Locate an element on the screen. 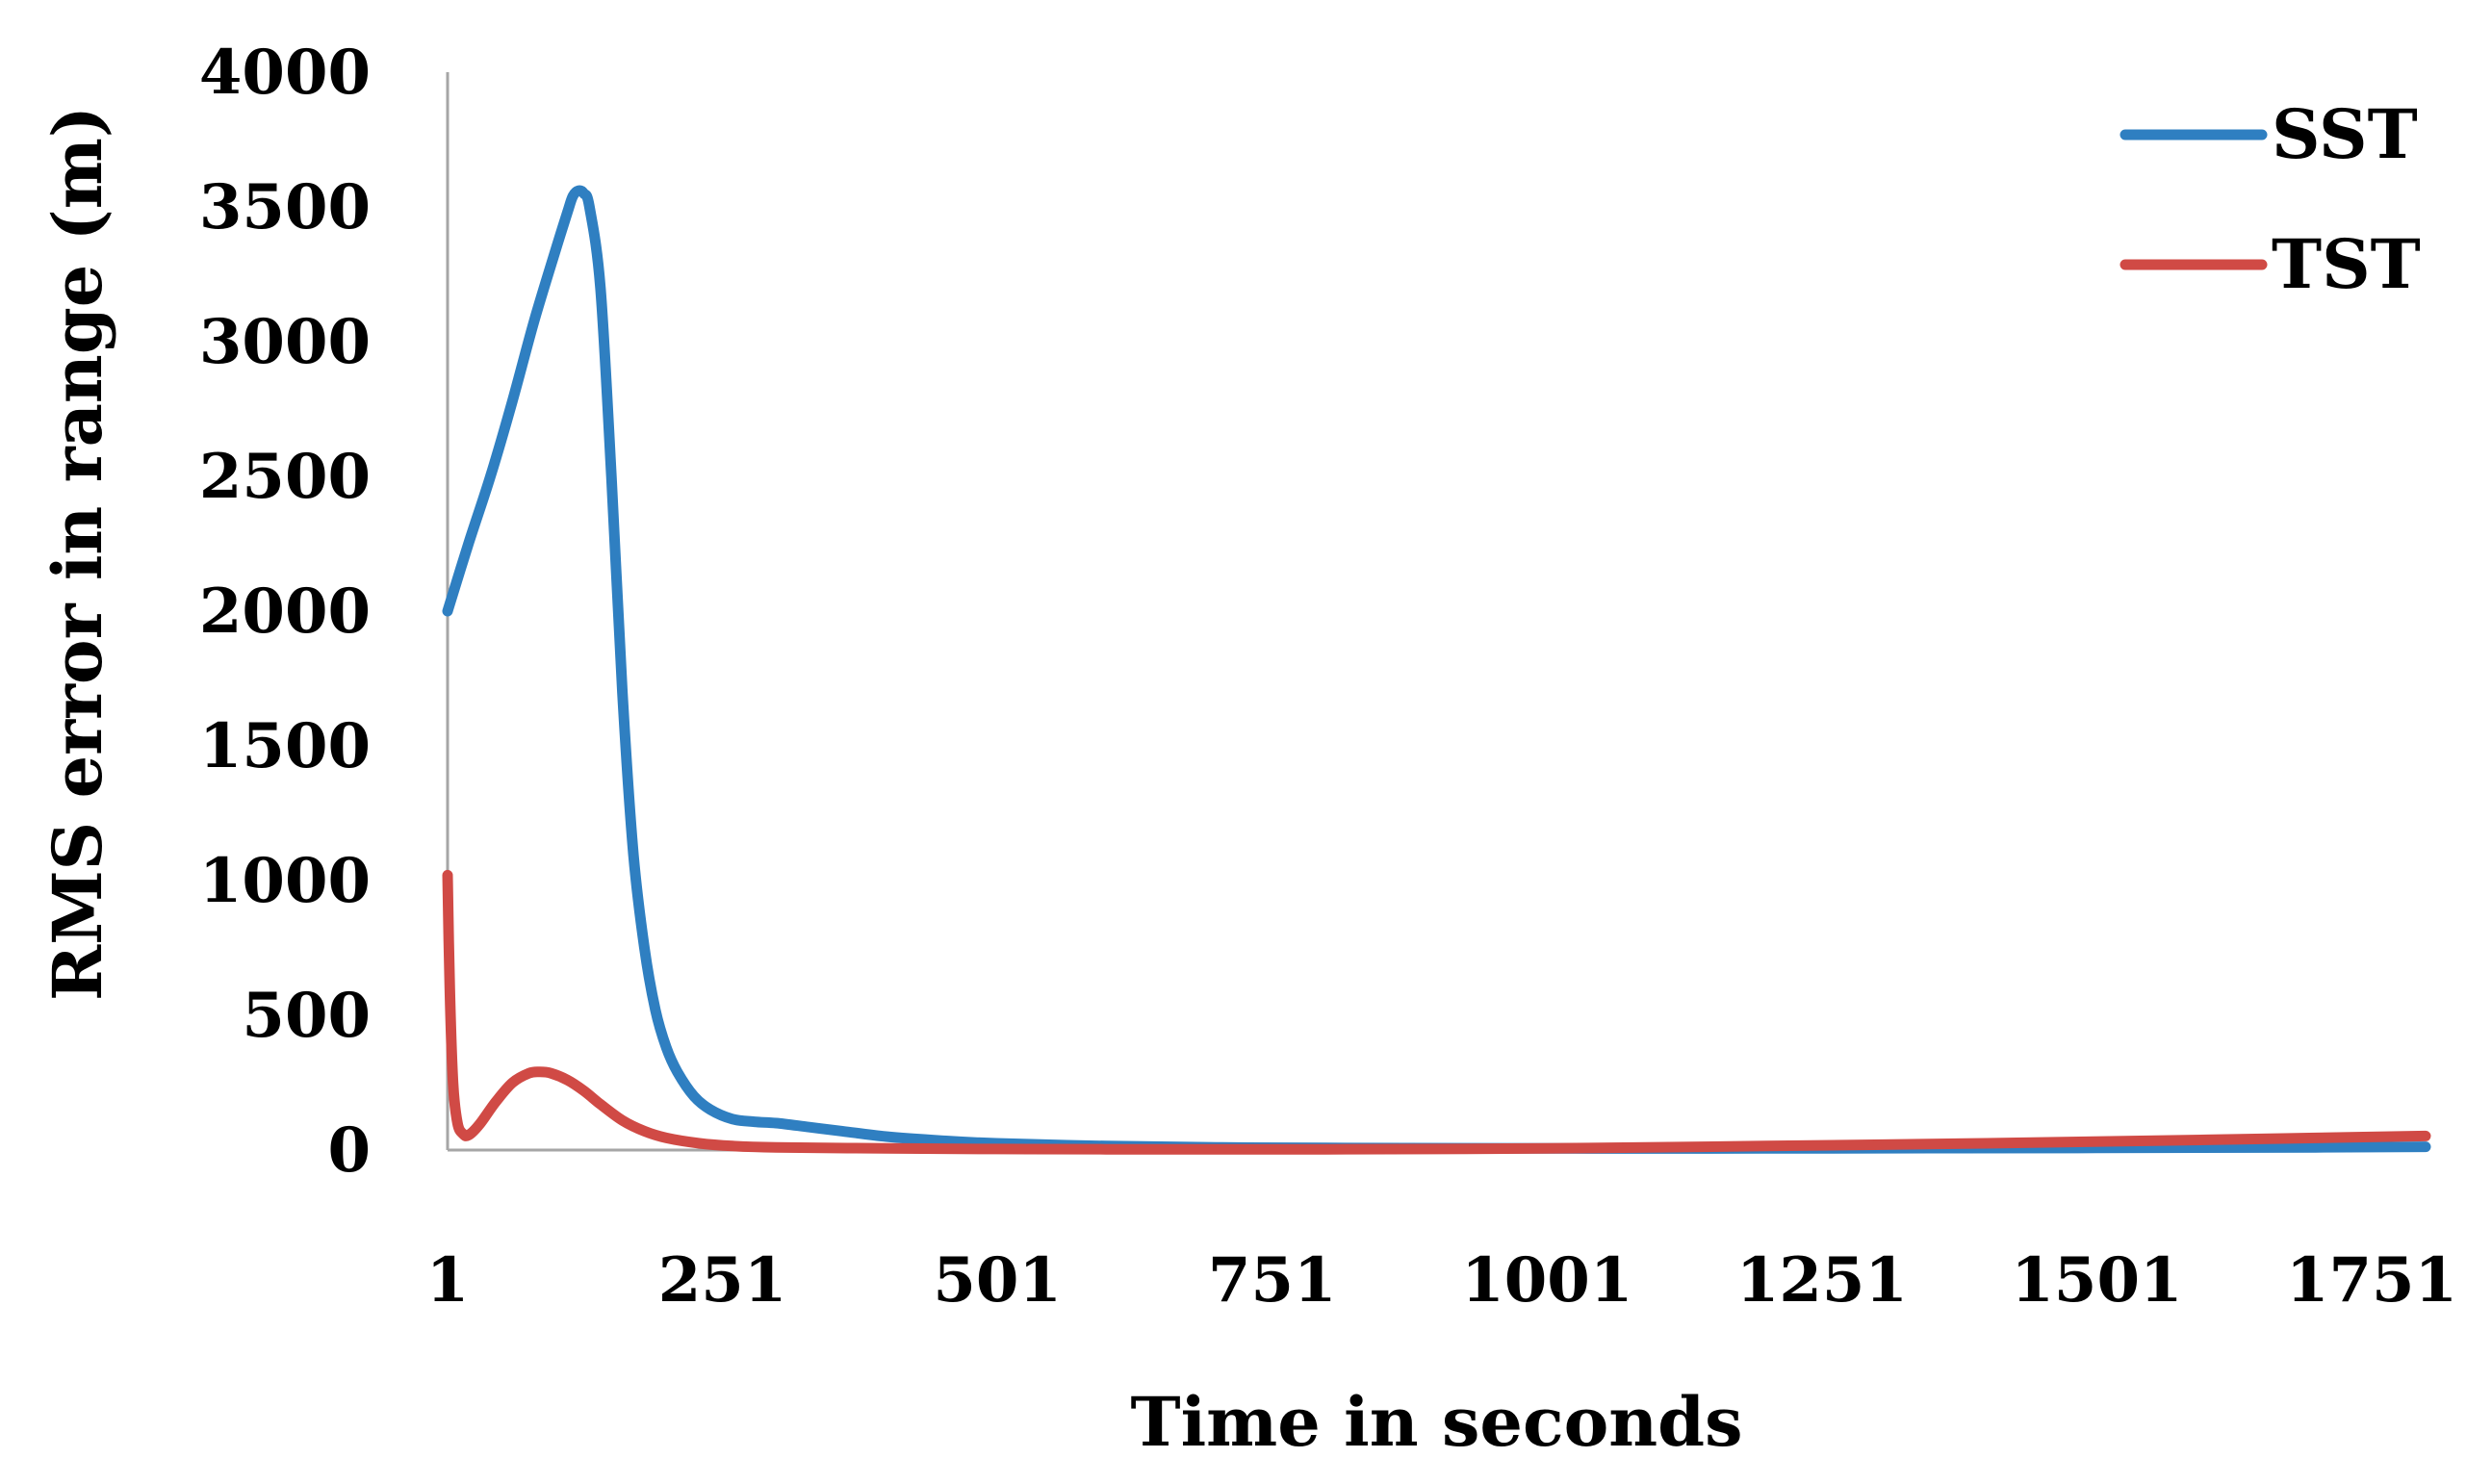 The width and height of the screenshot is (2492, 1484). y-tick-label: 4000 is located at coordinates (285, 73).